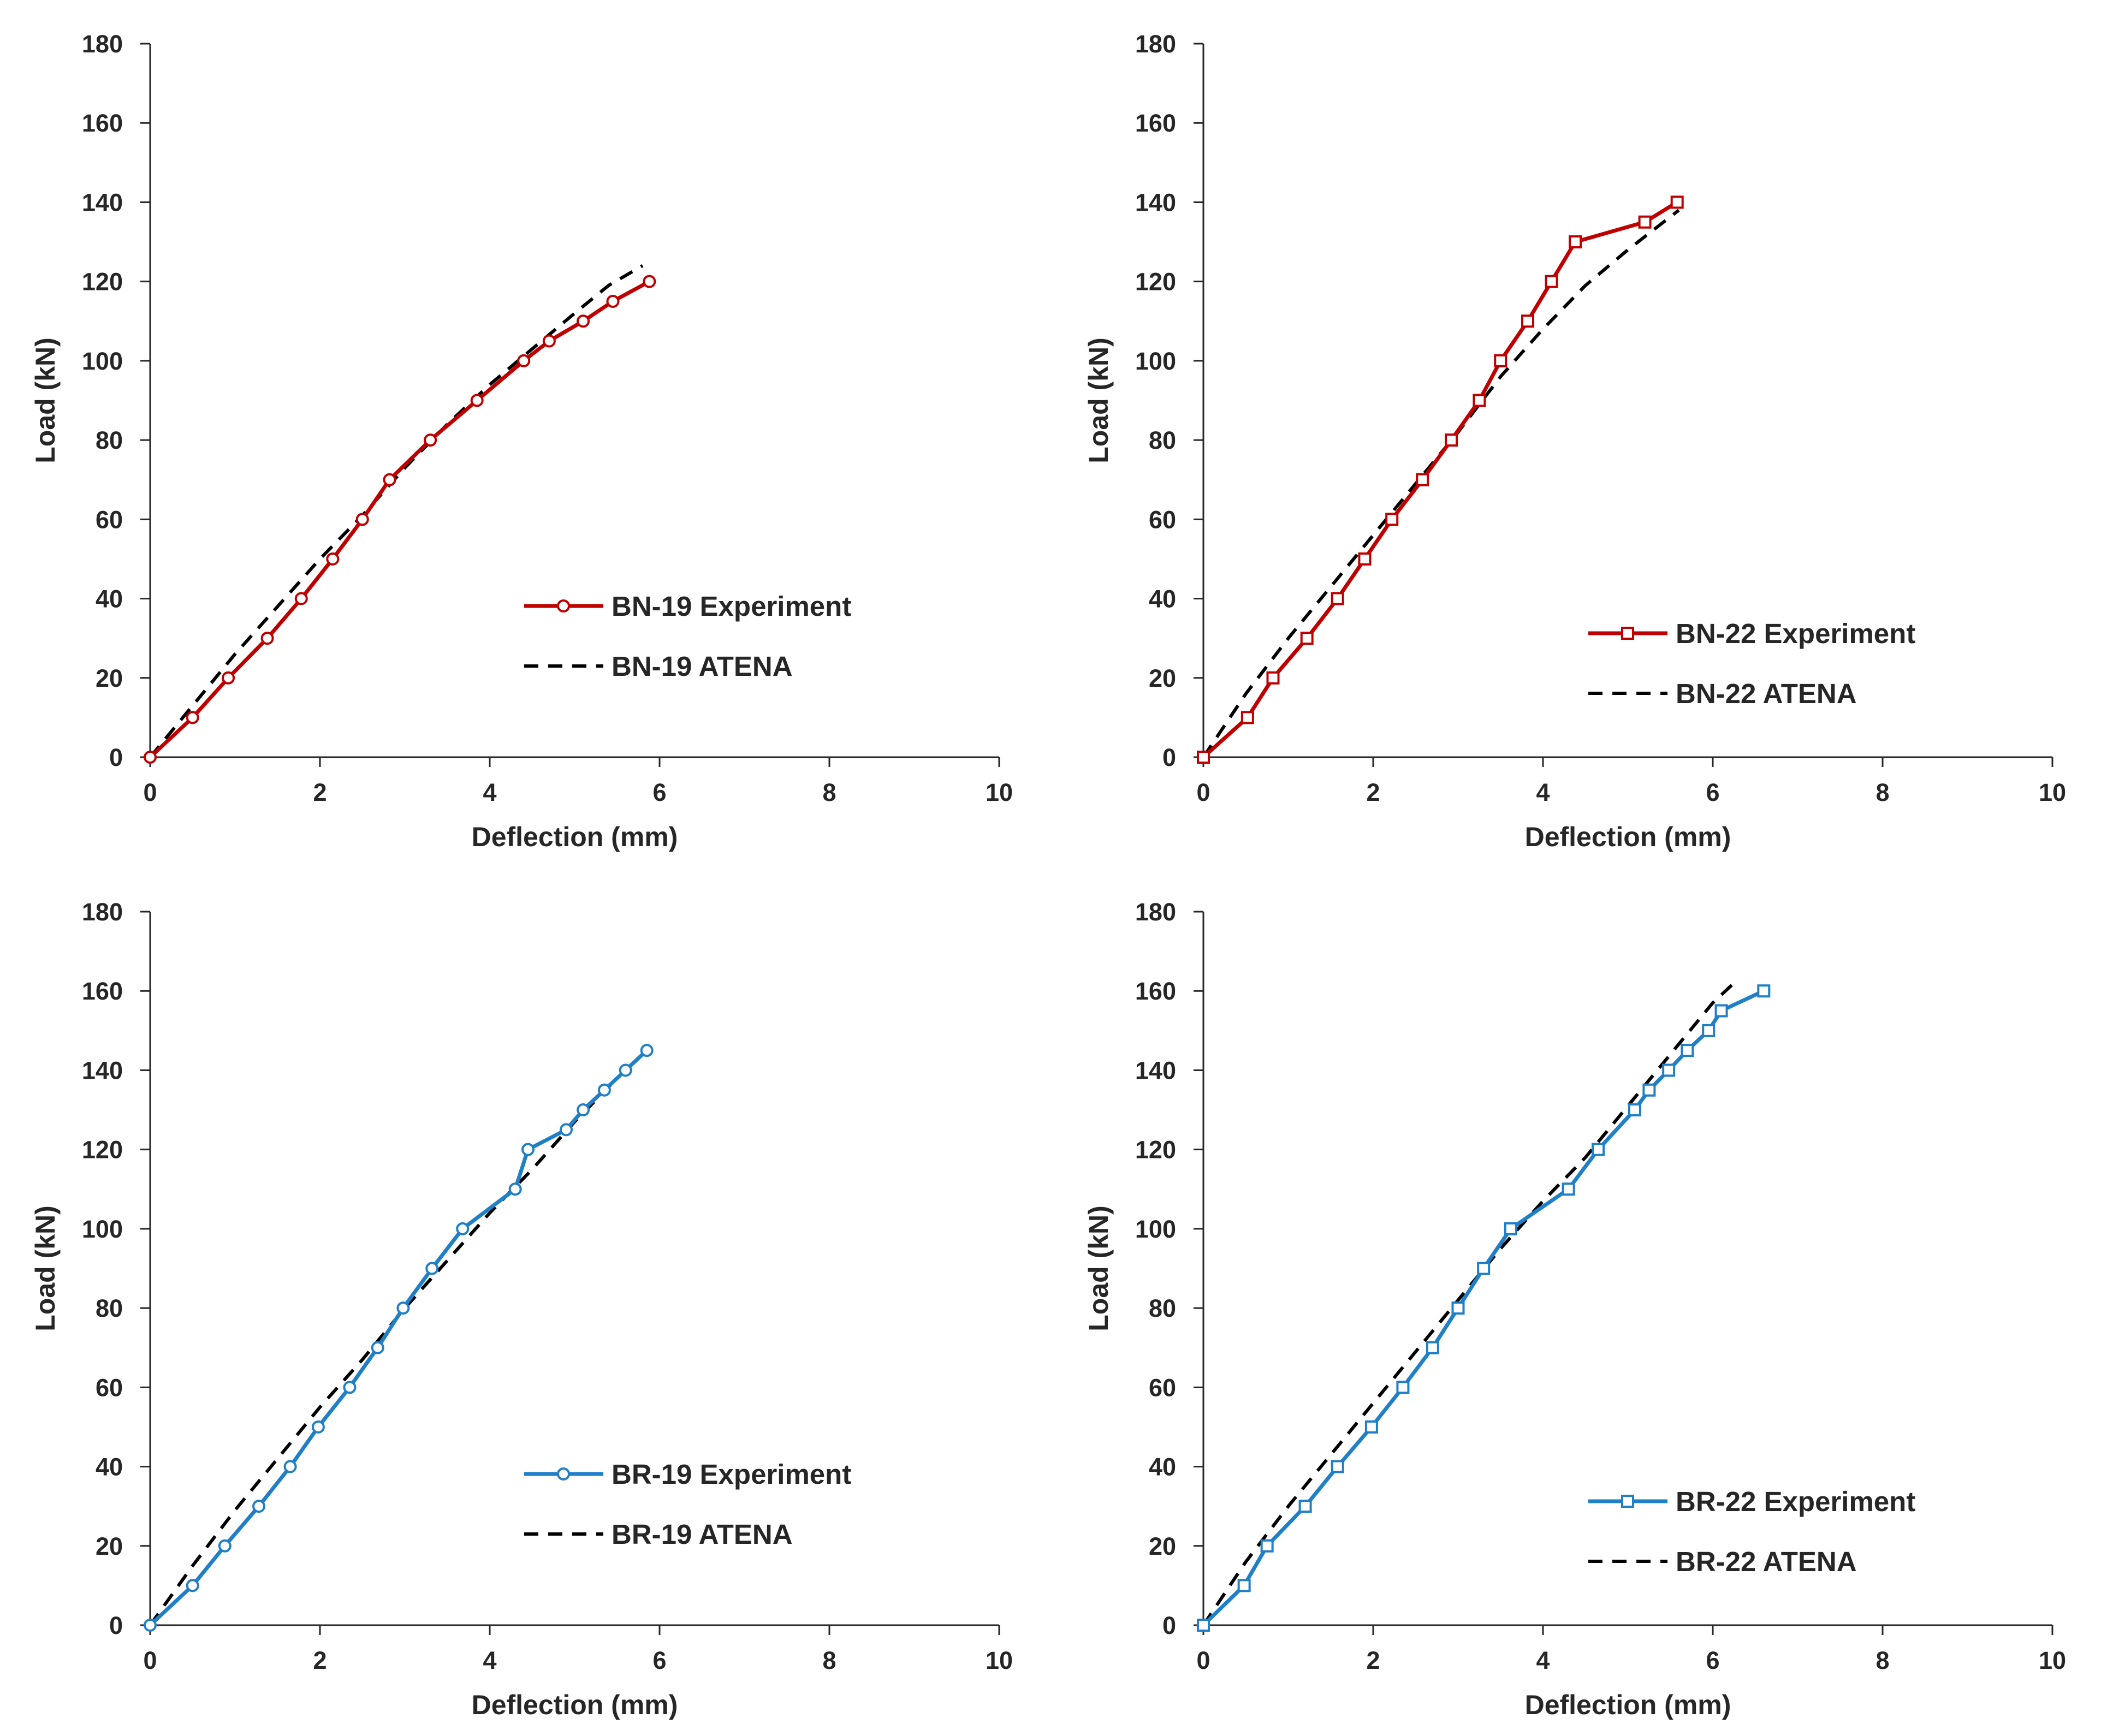 This screenshot has width=2107, height=1736. What do you see at coordinates (731, 1474) in the screenshot?
I see `legend-label: BR-19 Experiment` at bounding box center [731, 1474].